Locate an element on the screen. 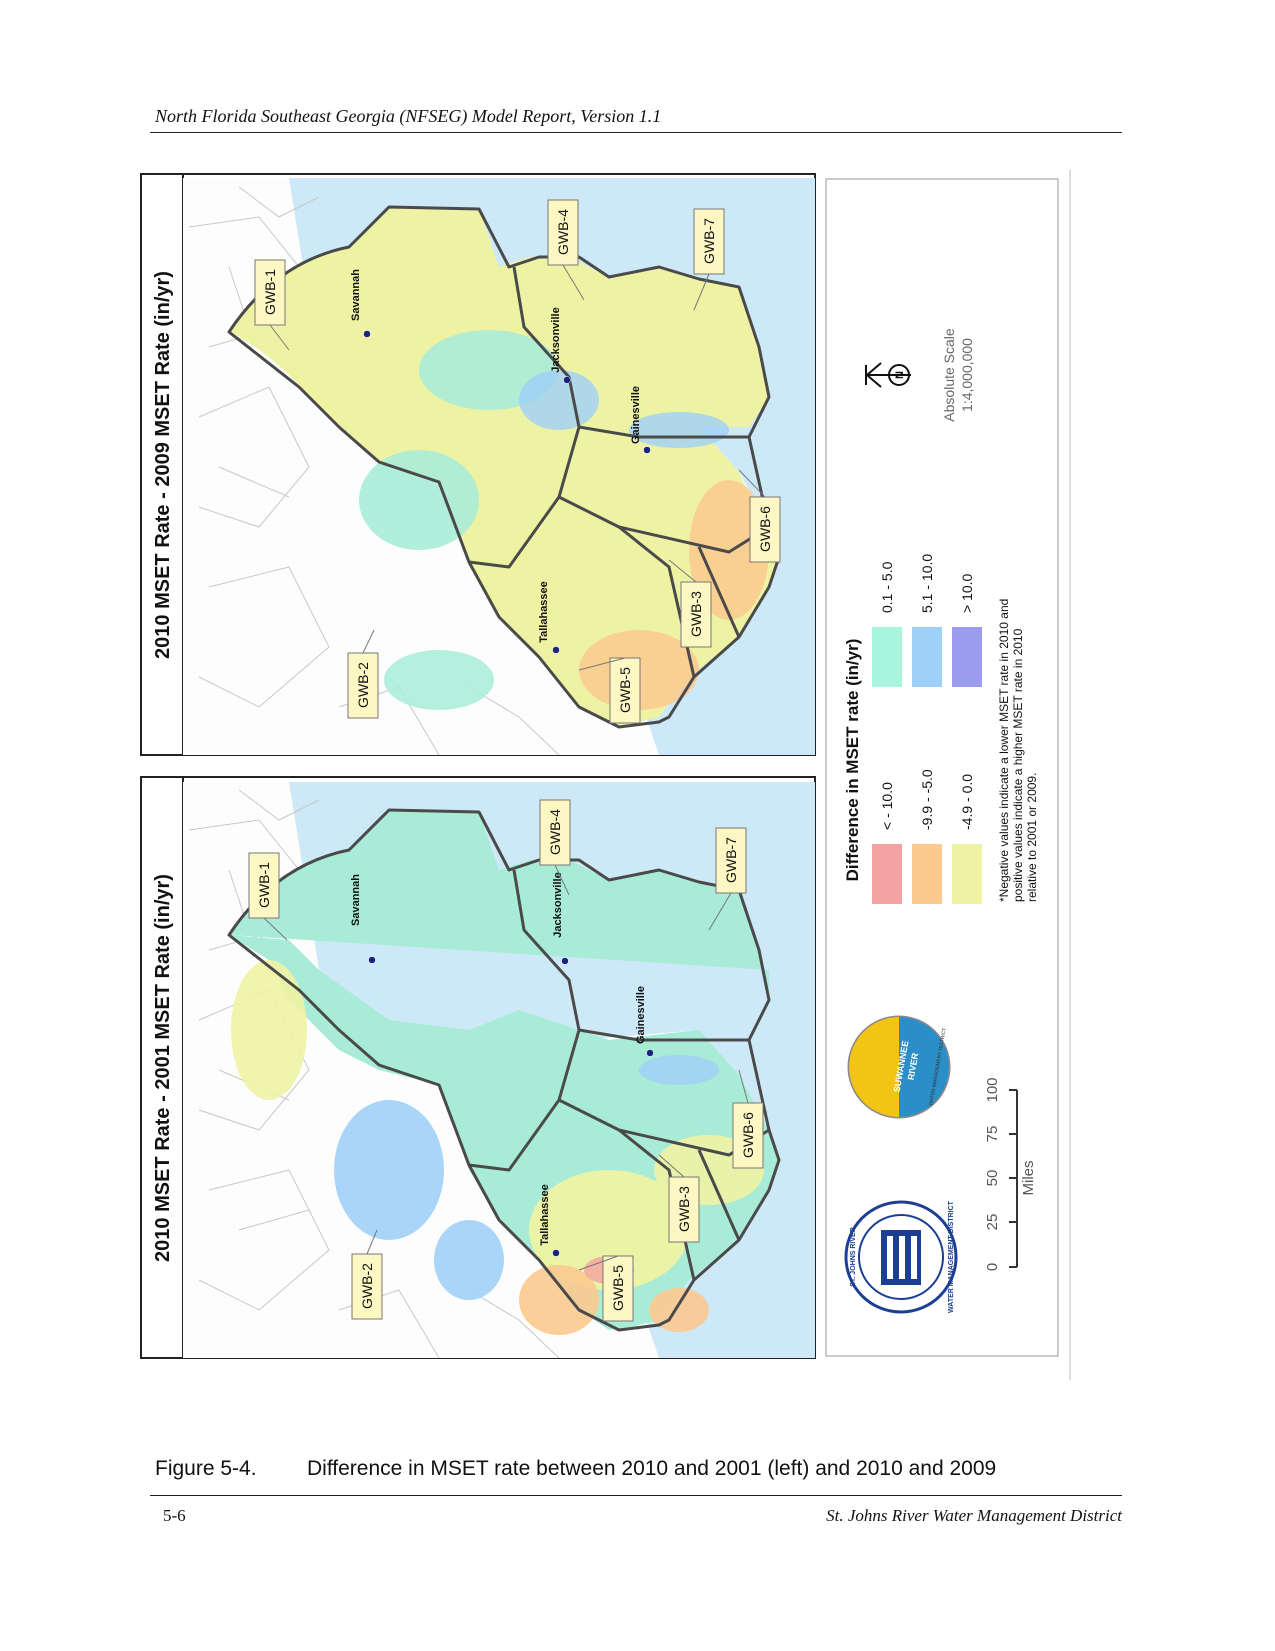 This screenshot has height=1651, width=1275. scale-tick: 75 is located at coordinates (992, 1134).